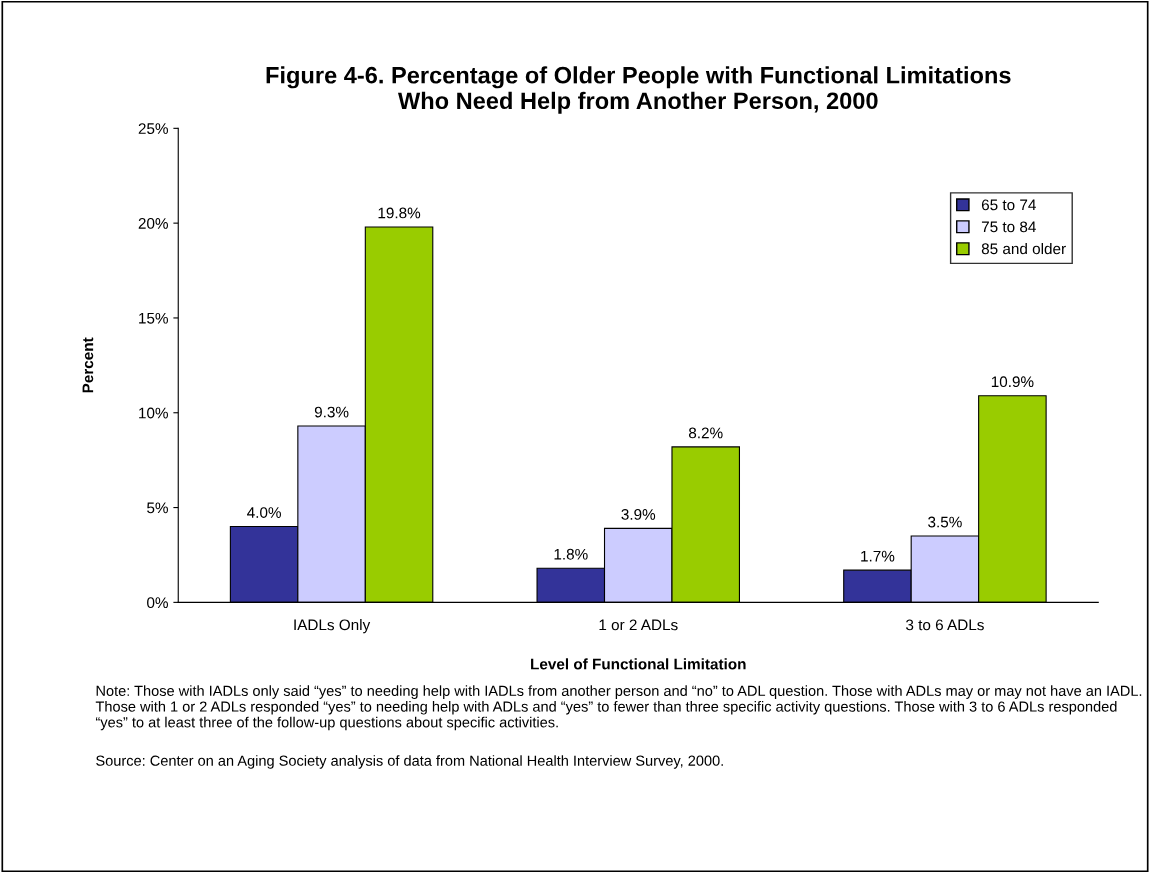  I want to click on text: Note: Those with IADLs only said “yes” to needing help with IADLs from another person and “no” to ADL question. Those with ADLs may or may not have an IADL. Those with 1 or 2 ADLs responded “yes” to needing help with ADLs and “yes” to fewer than three specific activity questions. Those with 3 to 6 ADLs responded “yes” to at least three of the follow-up questions about specific activities., so click(618, 708).